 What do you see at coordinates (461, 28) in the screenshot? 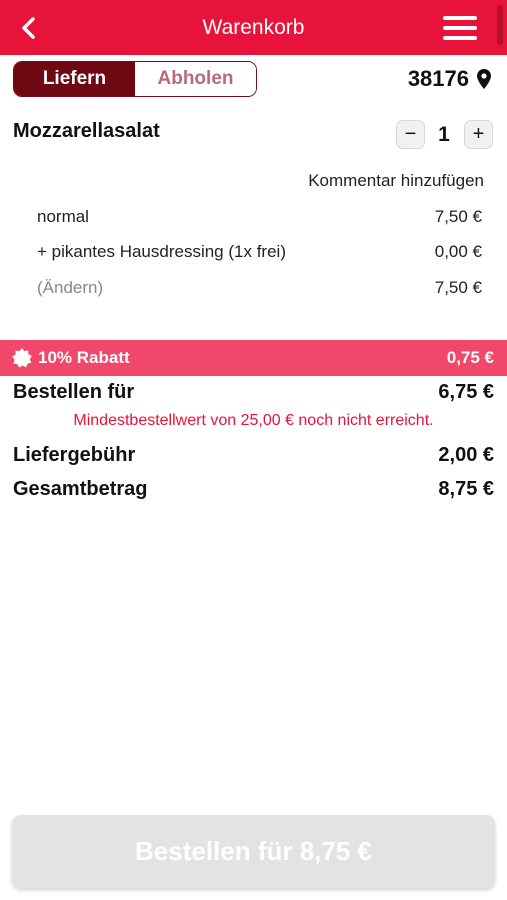
I see `menu-button` at bounding box center [461, 28].